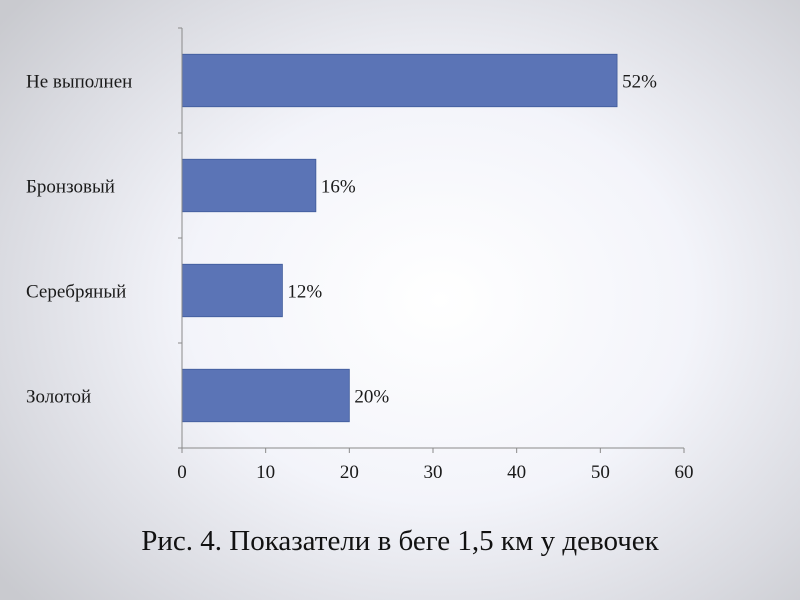 The width and height of the screenshot is (800, 600). What do you see at coordinates (304, 292) in the screenshot?
I see `data-label: 12%` at bounding box center [304, 292].